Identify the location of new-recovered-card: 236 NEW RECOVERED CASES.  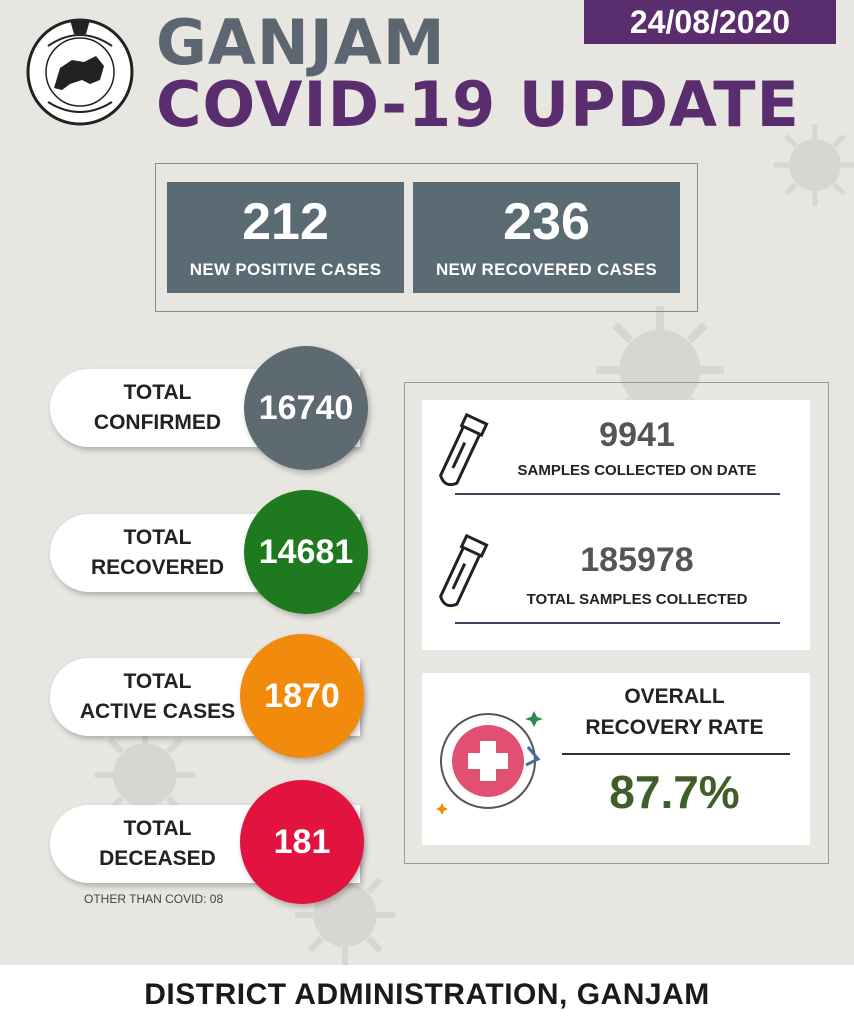
(546, 237).